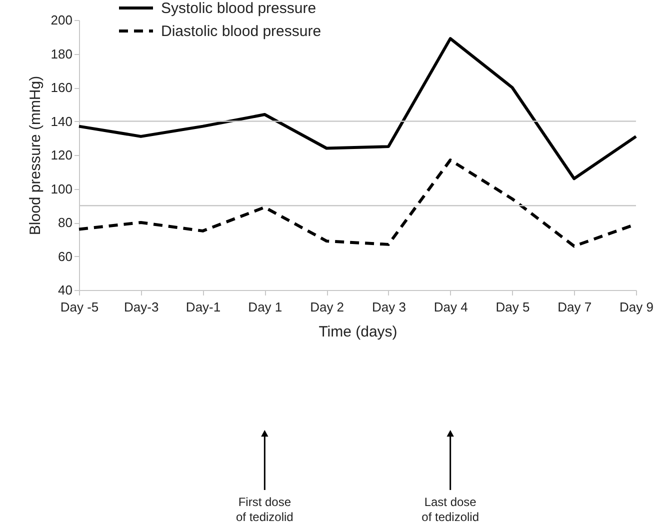  I want to click on y-tick-label: 200, so click(61, 20).